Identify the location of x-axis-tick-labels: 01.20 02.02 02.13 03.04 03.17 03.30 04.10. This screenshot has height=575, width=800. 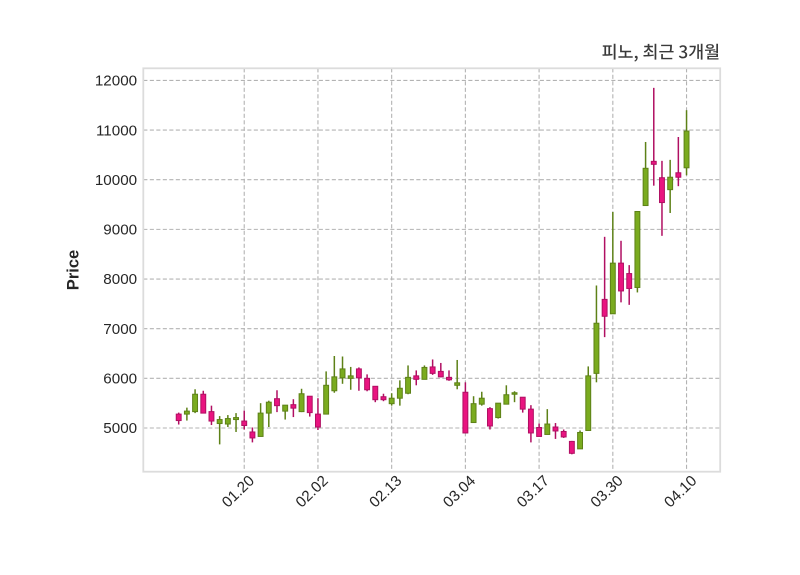
(459, 491).